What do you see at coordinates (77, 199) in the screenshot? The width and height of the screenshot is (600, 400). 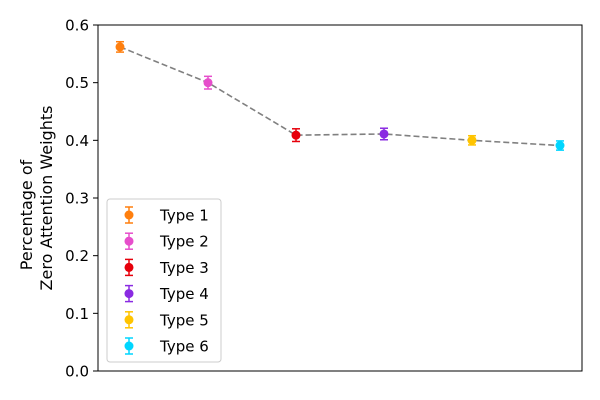 I see `y-tick-label: 0.3` at bounding box center [77, 199].